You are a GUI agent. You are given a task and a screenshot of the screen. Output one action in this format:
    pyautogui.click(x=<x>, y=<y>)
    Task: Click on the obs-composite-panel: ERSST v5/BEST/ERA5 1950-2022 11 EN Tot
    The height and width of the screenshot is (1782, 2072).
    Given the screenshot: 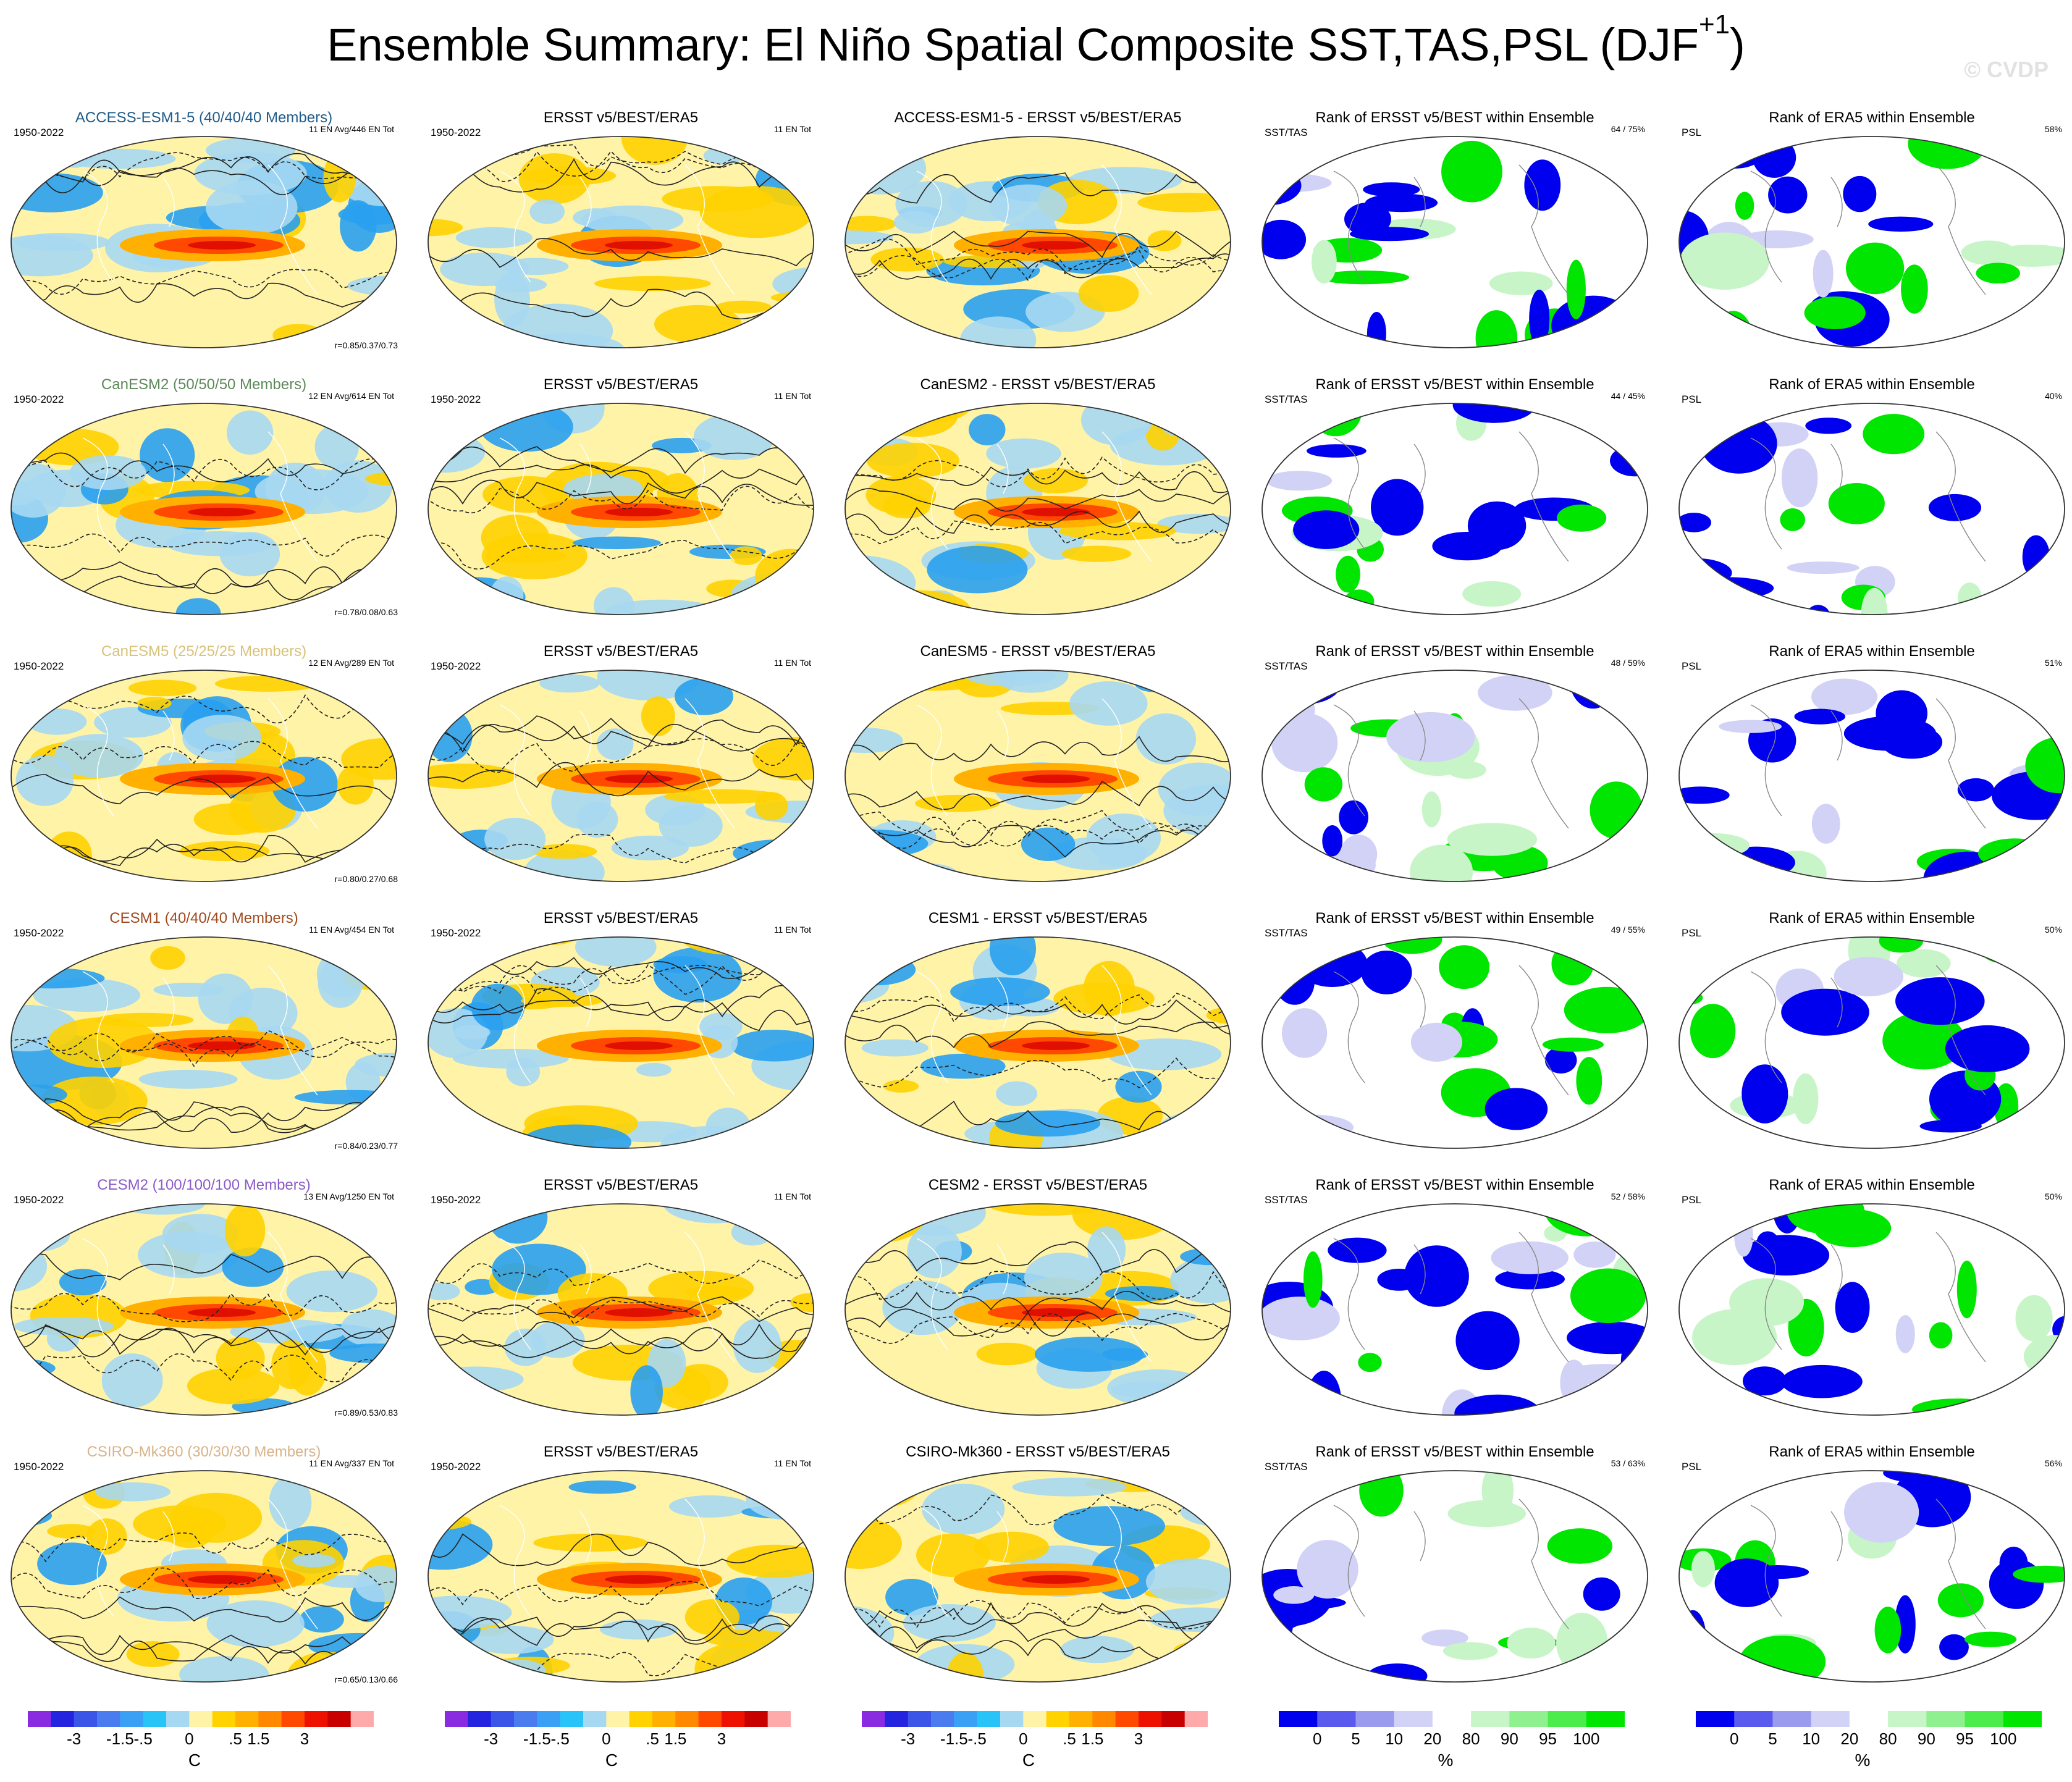 What is the action you would take?
    pyautogui.click(x=621, y=235)
    